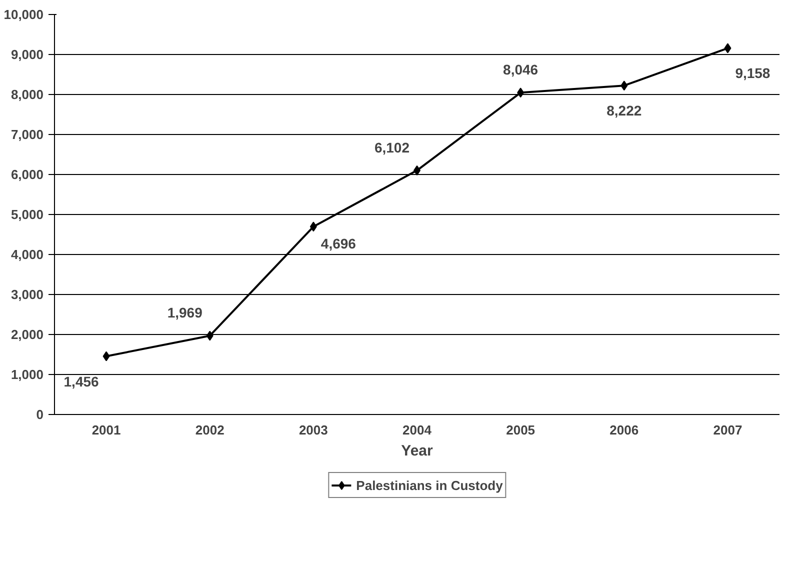  What do you see at coordinates (27, 334) in the screenshot?
I see `y-tick-label: 2,000` at bounding box center [27, 334].